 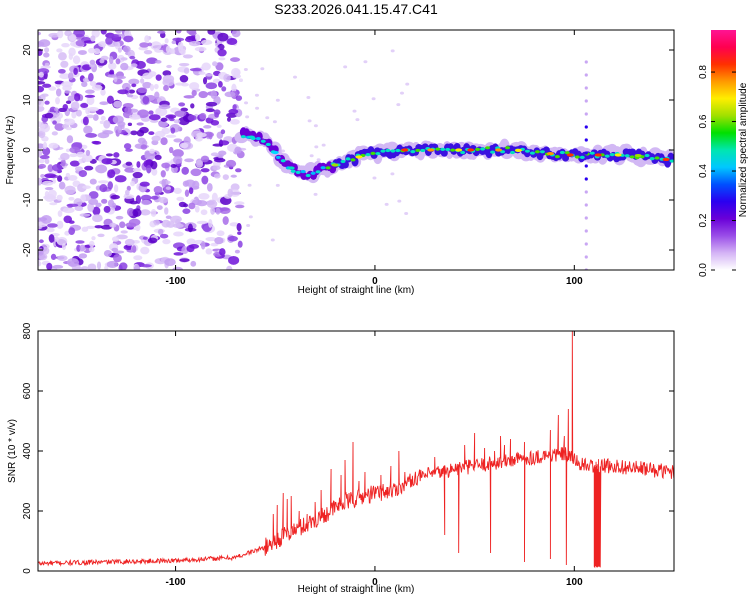 What do you see at coordinates (176, 281) in the screenshot?
I see `spectrogram-x-tick-label: -100` at bounding box center [176, 281].